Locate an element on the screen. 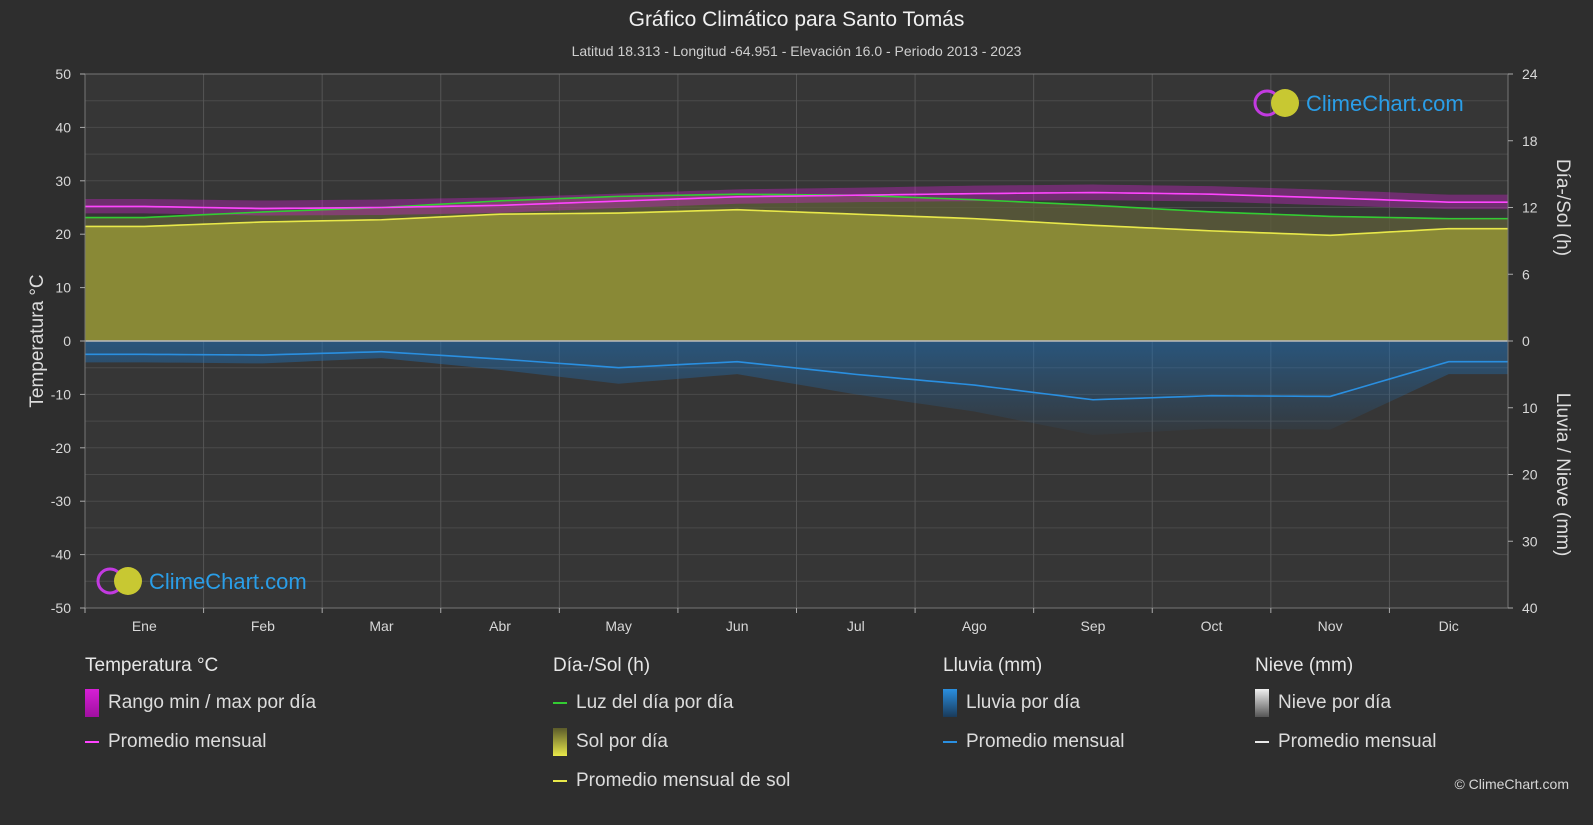  logo-watermark-bottom: ClimeChart.com is located at coordinates (201, 581).